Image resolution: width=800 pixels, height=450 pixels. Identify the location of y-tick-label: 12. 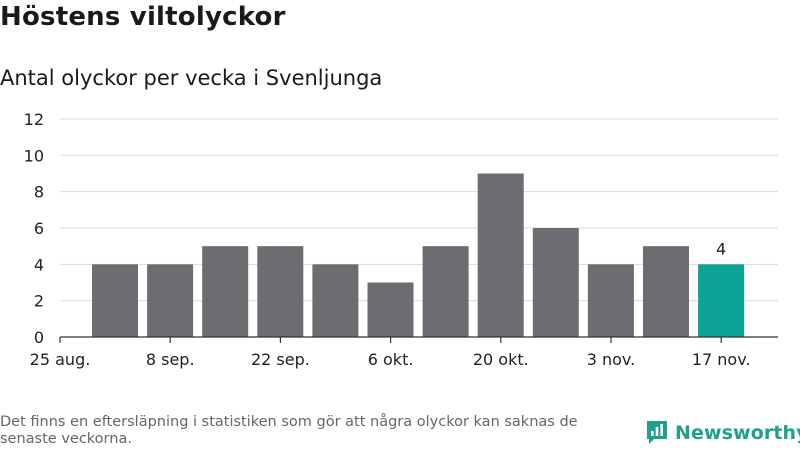
(34, 119).